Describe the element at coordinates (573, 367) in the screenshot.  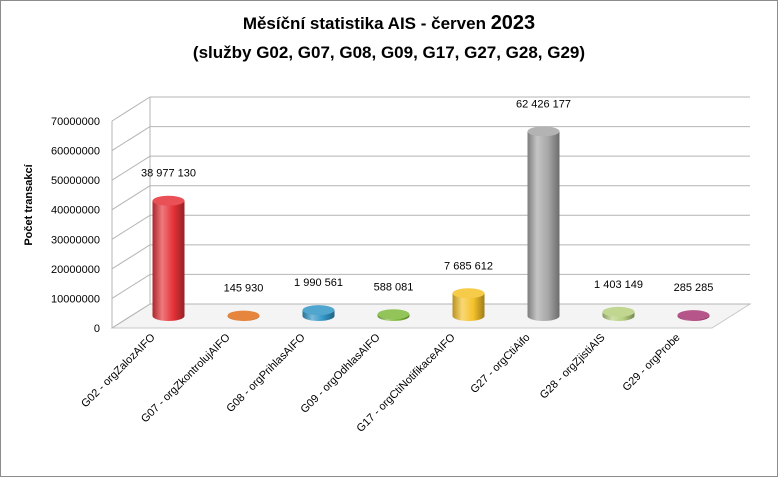
I see `category-label: G28 - orgZjistiAIS` at that location.